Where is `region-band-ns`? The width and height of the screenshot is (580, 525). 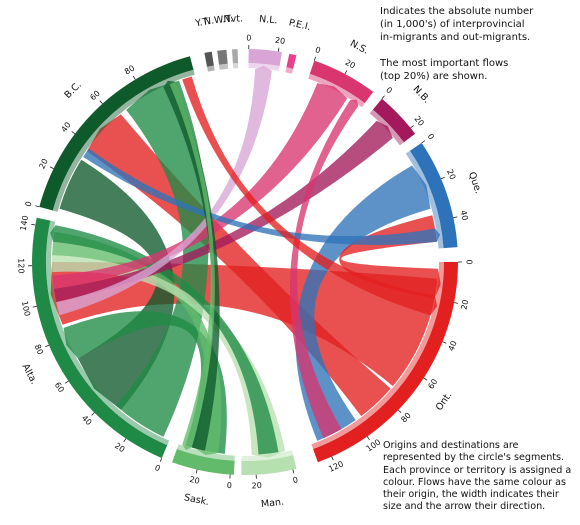
region-band-ns is located at coordinates (336, 90).